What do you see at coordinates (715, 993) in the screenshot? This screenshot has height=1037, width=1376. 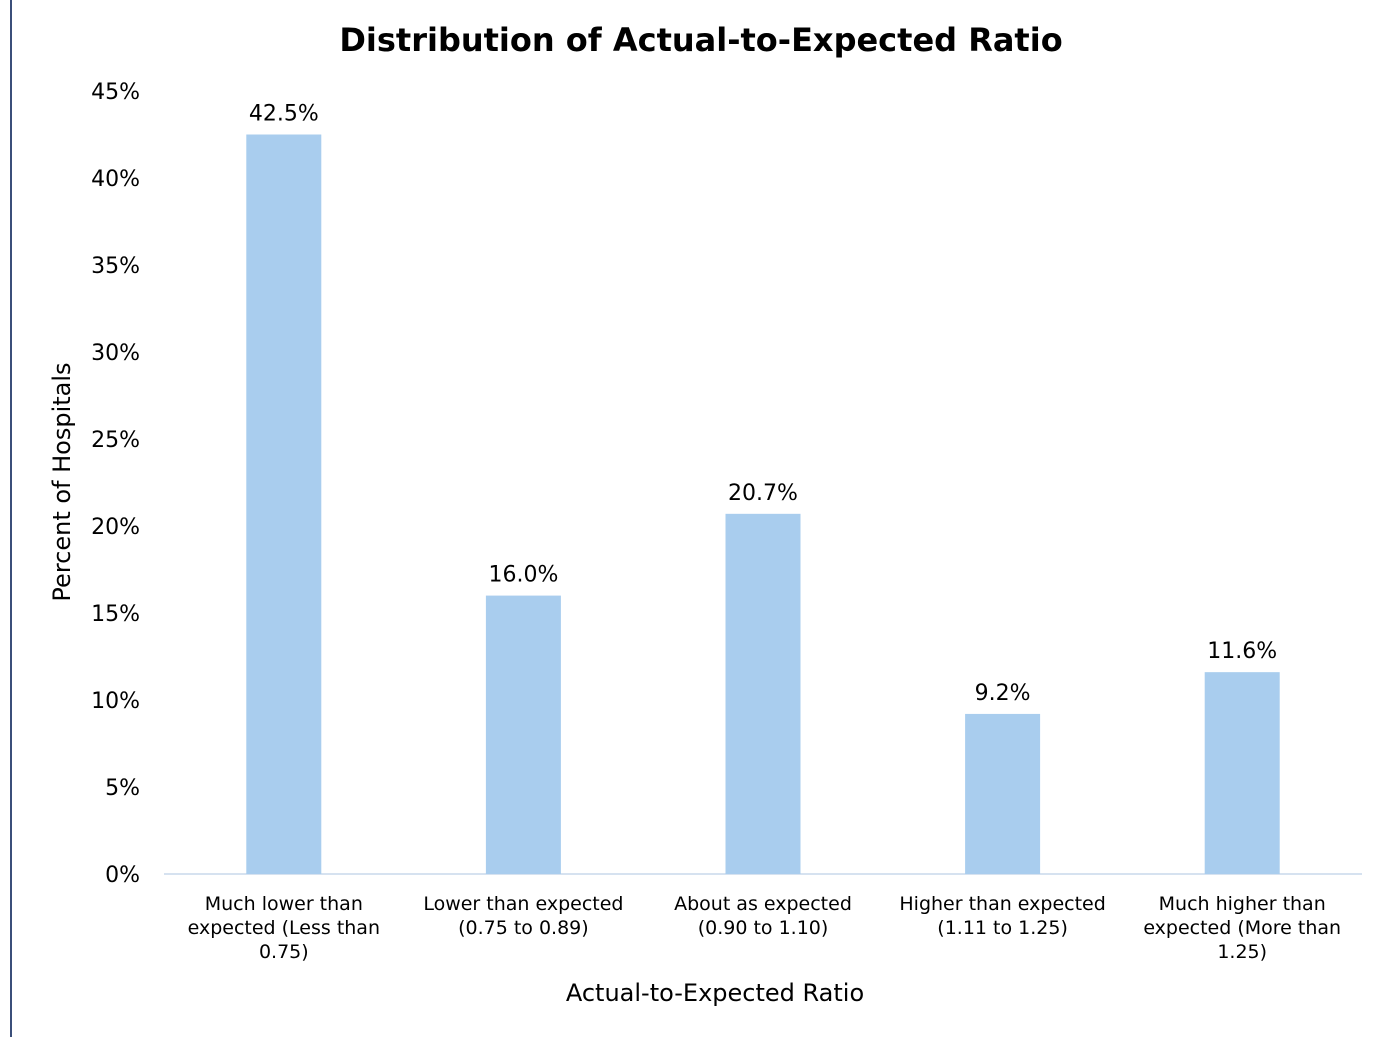 I see `x-axis-title: Actual-to-Expected Ratio` at bounding box center [715, 993].